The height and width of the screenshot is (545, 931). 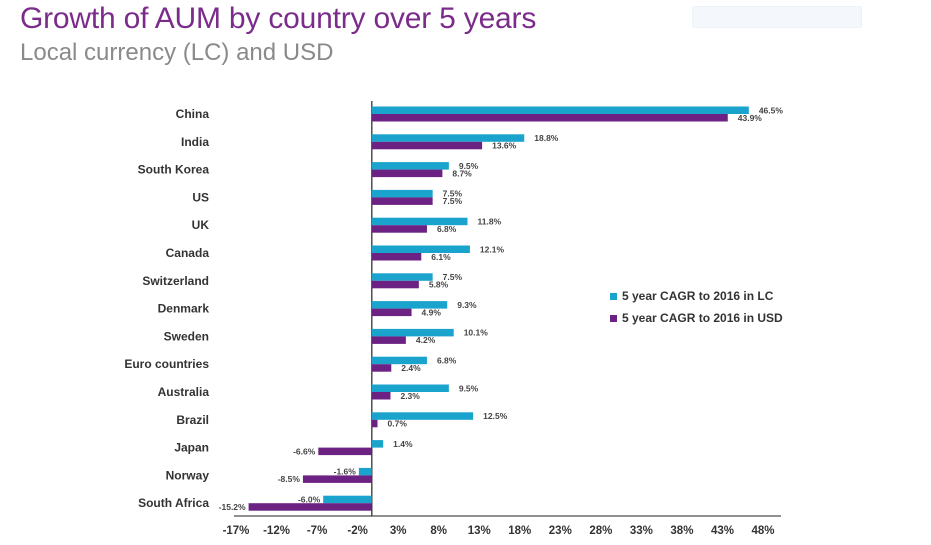 What do you see at coordinates (236, 531) in the screenshot?
I see `x-tick-label: -17%` at bounding box center [236, 531].